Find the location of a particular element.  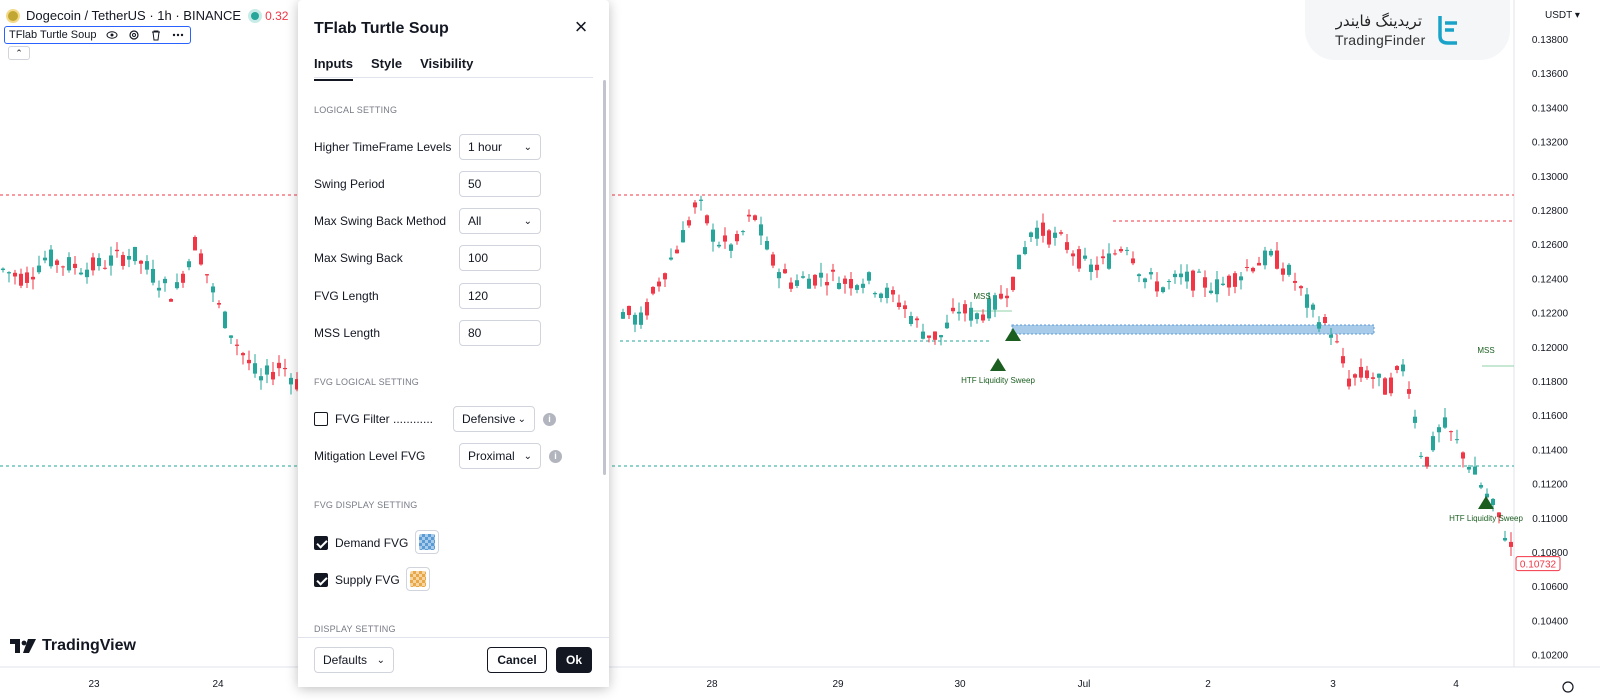

price-tick-label: 0.11000 is located at coordinates (1550, 519).